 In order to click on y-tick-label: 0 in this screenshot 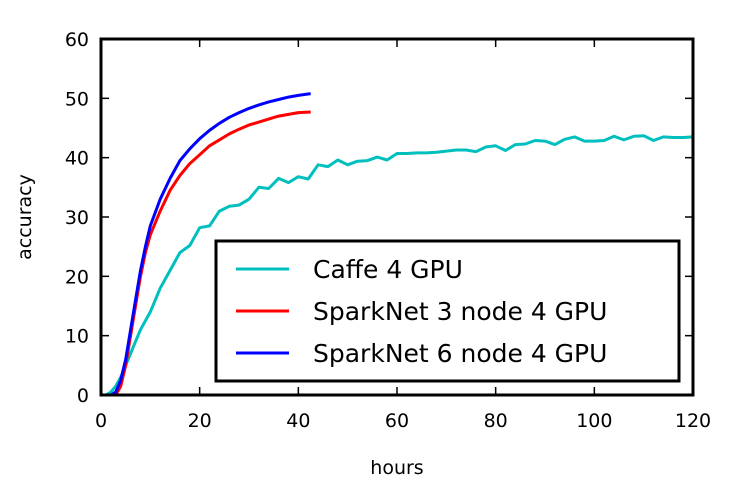, I will do `click(83, 396)`.